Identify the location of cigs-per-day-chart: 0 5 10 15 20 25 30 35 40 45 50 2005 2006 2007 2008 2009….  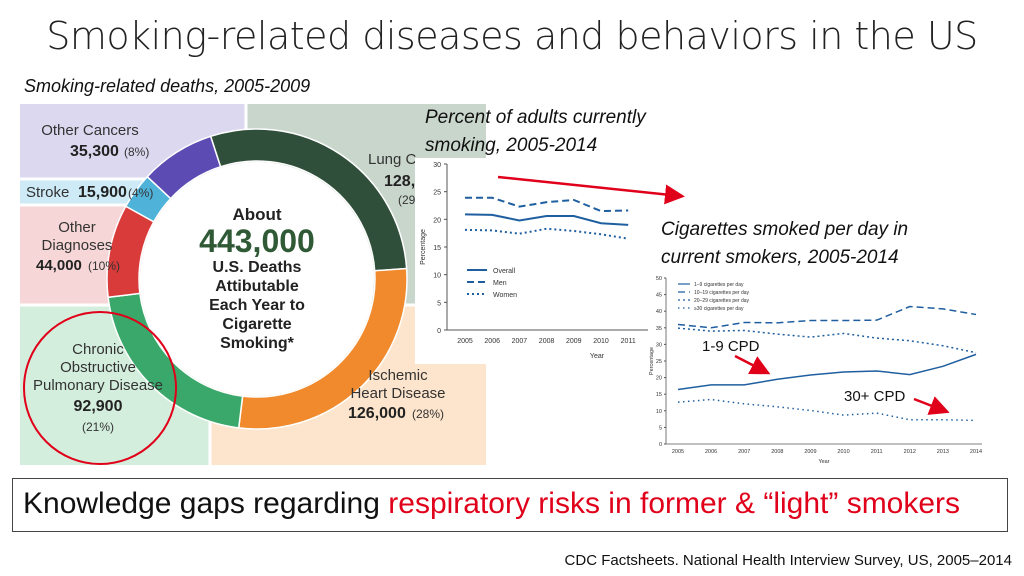
(819, 368).